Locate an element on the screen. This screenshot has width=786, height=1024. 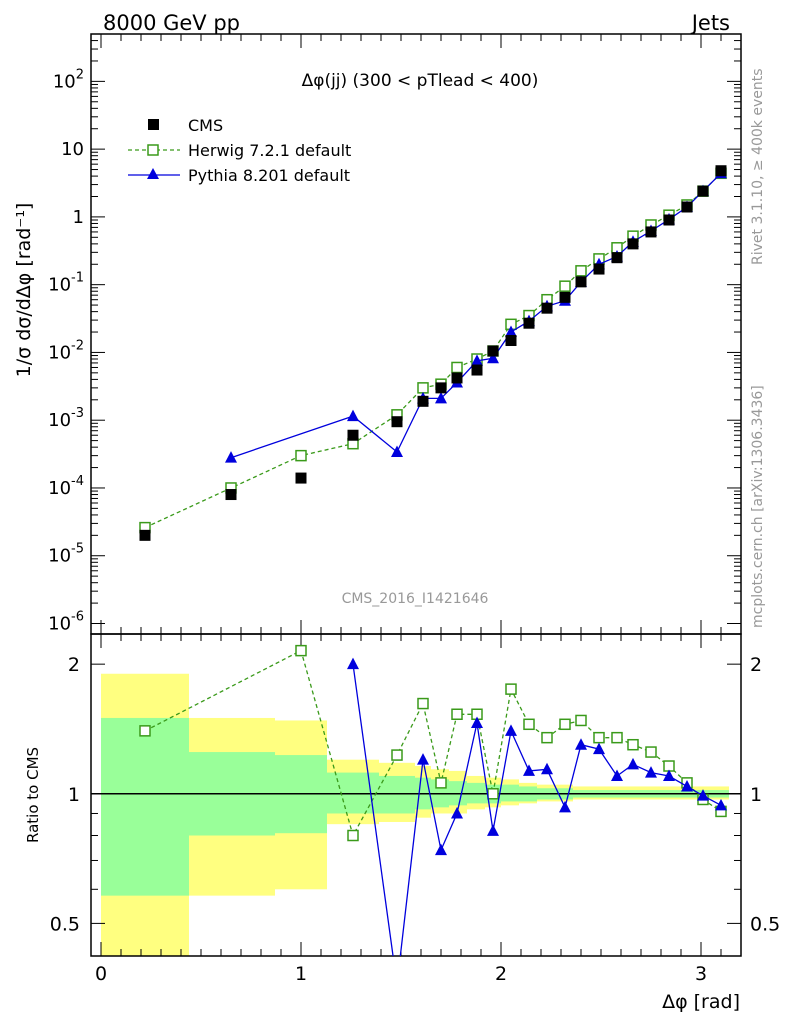
header-left: 8000 GeV pp is located at coordinates (171, 23).